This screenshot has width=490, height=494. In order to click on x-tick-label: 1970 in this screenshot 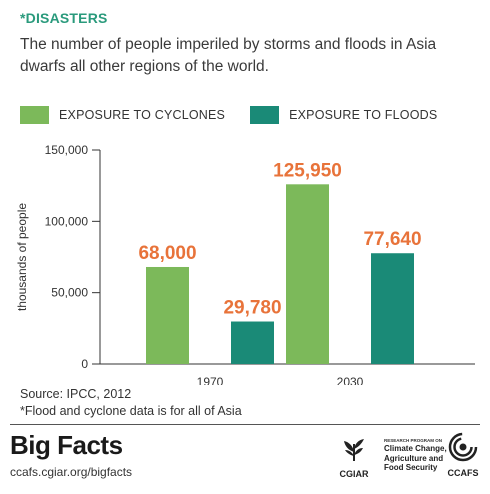, I will do `click(210, 380)`.